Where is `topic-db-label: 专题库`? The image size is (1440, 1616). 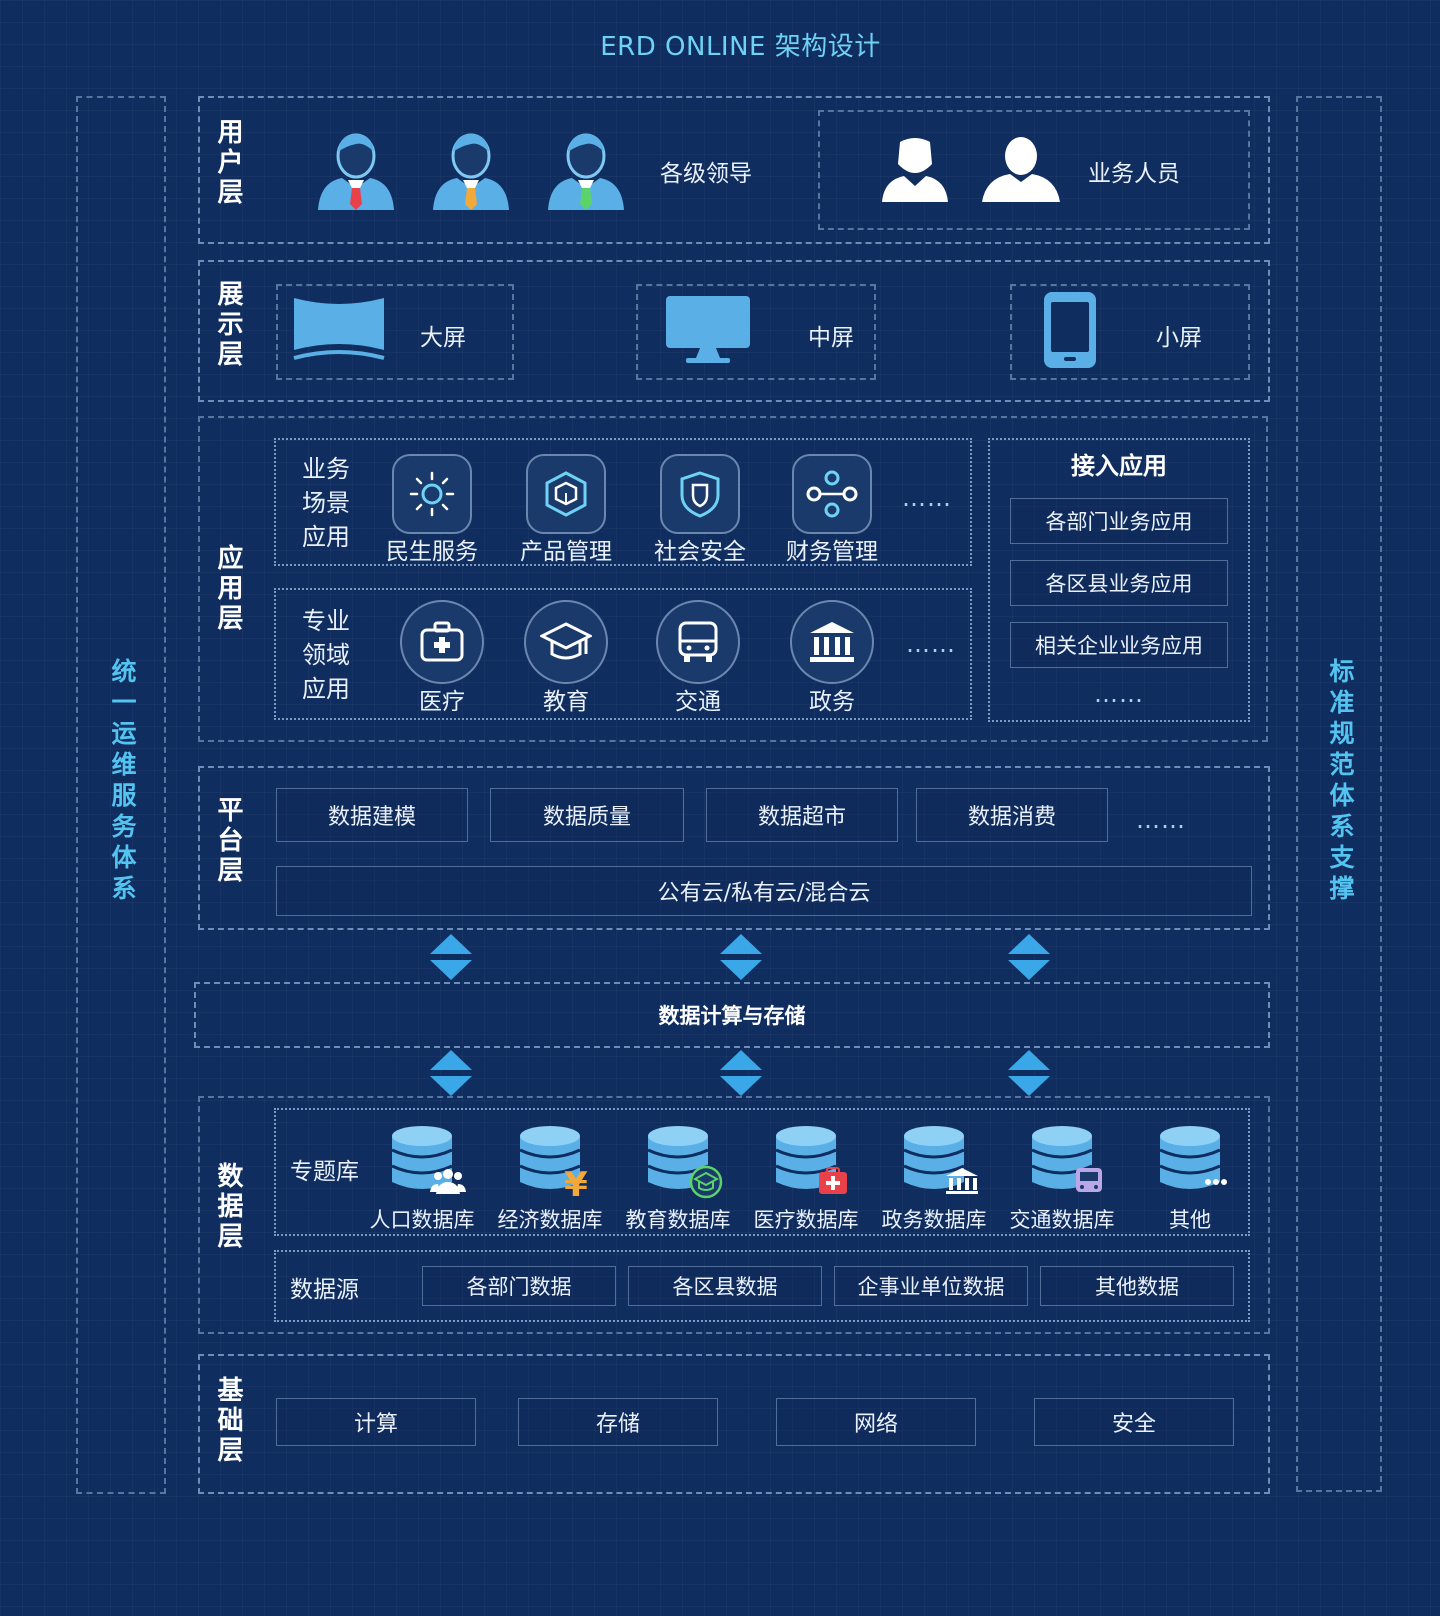 topic-db-label: 专题库 is located at coordinates (324, 1172).